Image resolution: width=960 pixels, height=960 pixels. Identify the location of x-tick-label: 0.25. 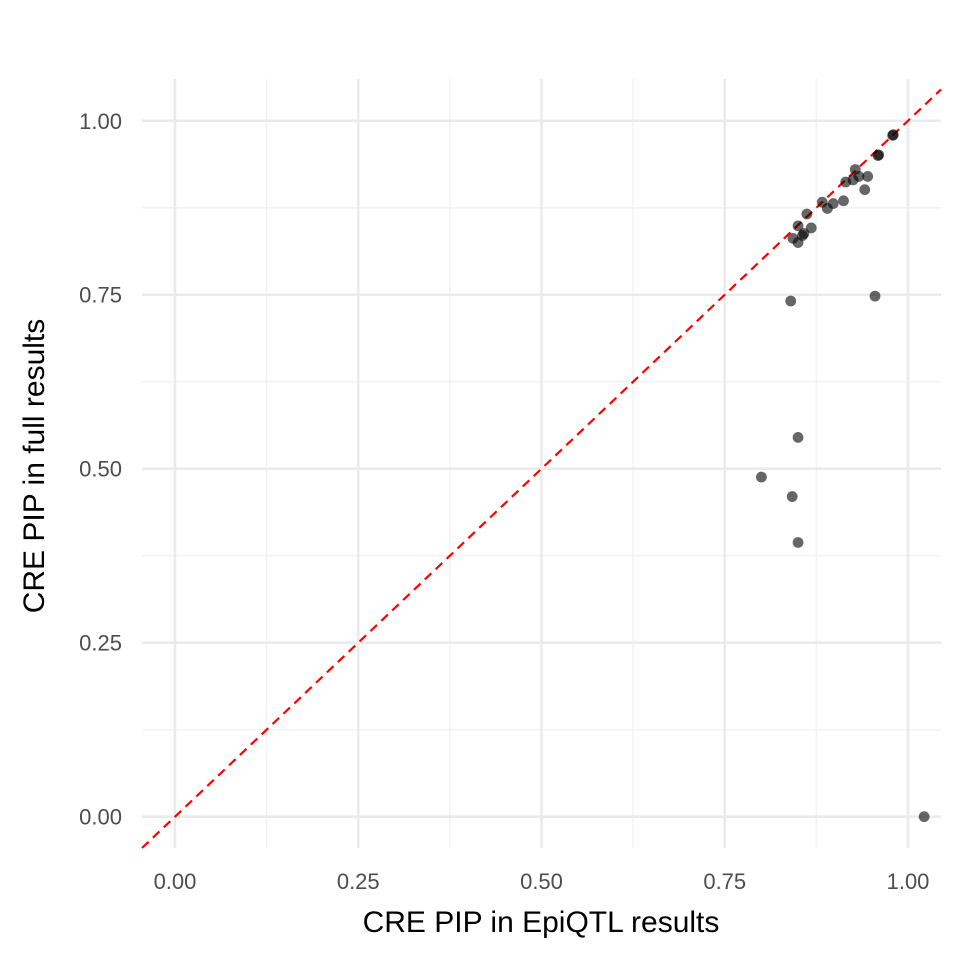
(358, 881).